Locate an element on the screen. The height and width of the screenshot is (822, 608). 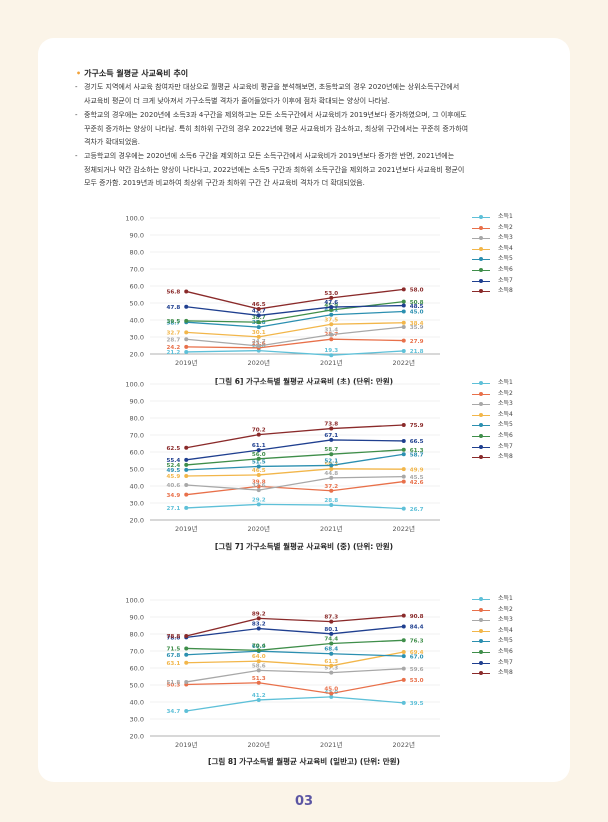
y-tick-label: 80.0 is located at coordinates (137, 419).